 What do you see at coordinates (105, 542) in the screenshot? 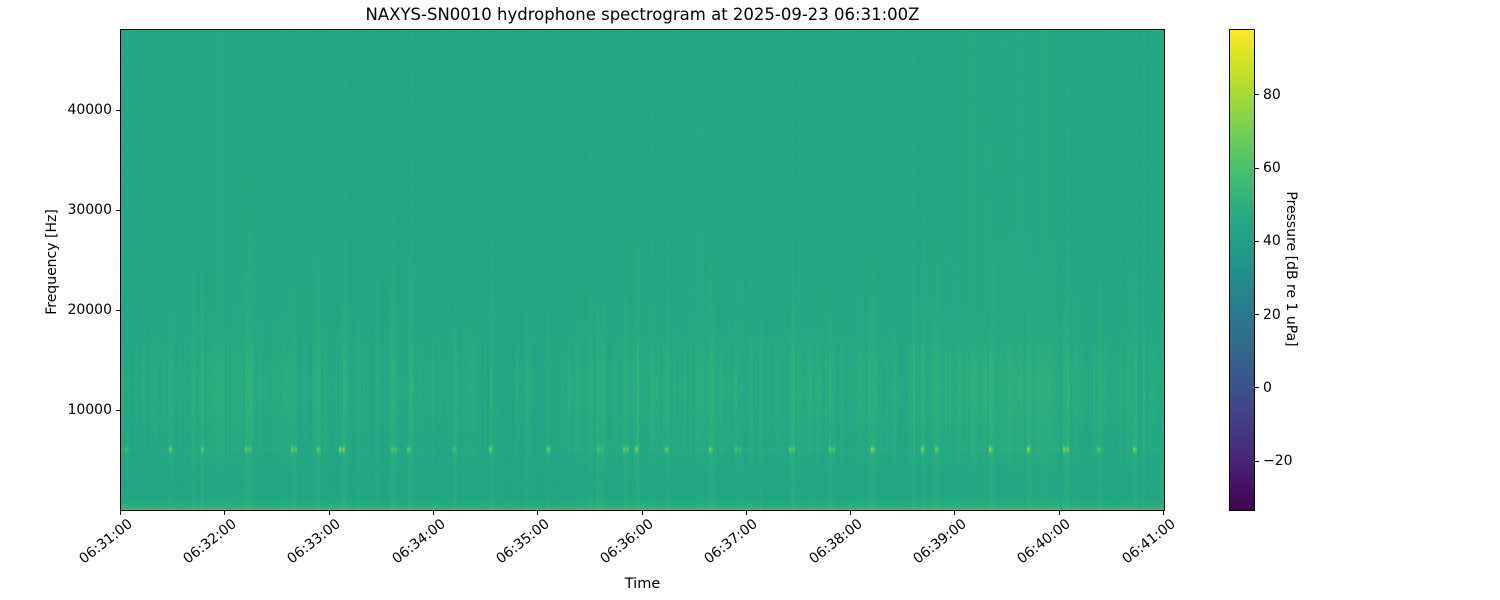
I see `x-tick-label: 06:31:00` at bounding box center [105, 542].